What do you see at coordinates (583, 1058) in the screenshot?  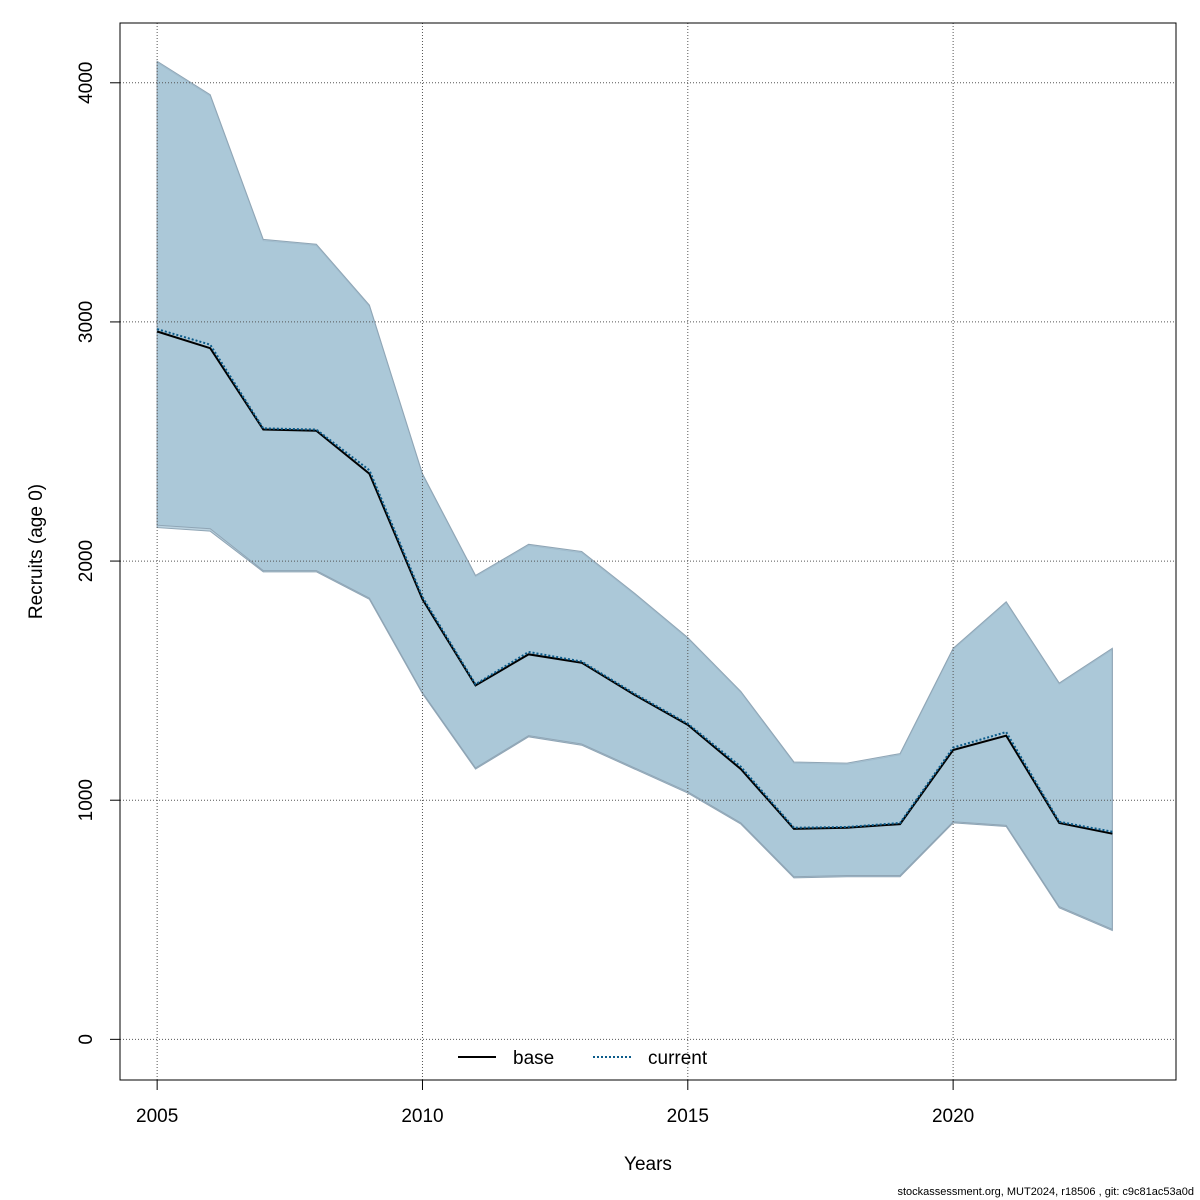 I see `legend: base current` at bounding box center [583, 1058].